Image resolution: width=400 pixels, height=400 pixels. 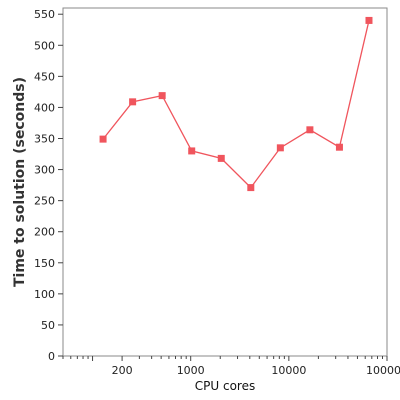 What do you see at coordinates (122, 370) in the screenshot?
I see `x-tick-label: 200` at bounding box center [122, 370].